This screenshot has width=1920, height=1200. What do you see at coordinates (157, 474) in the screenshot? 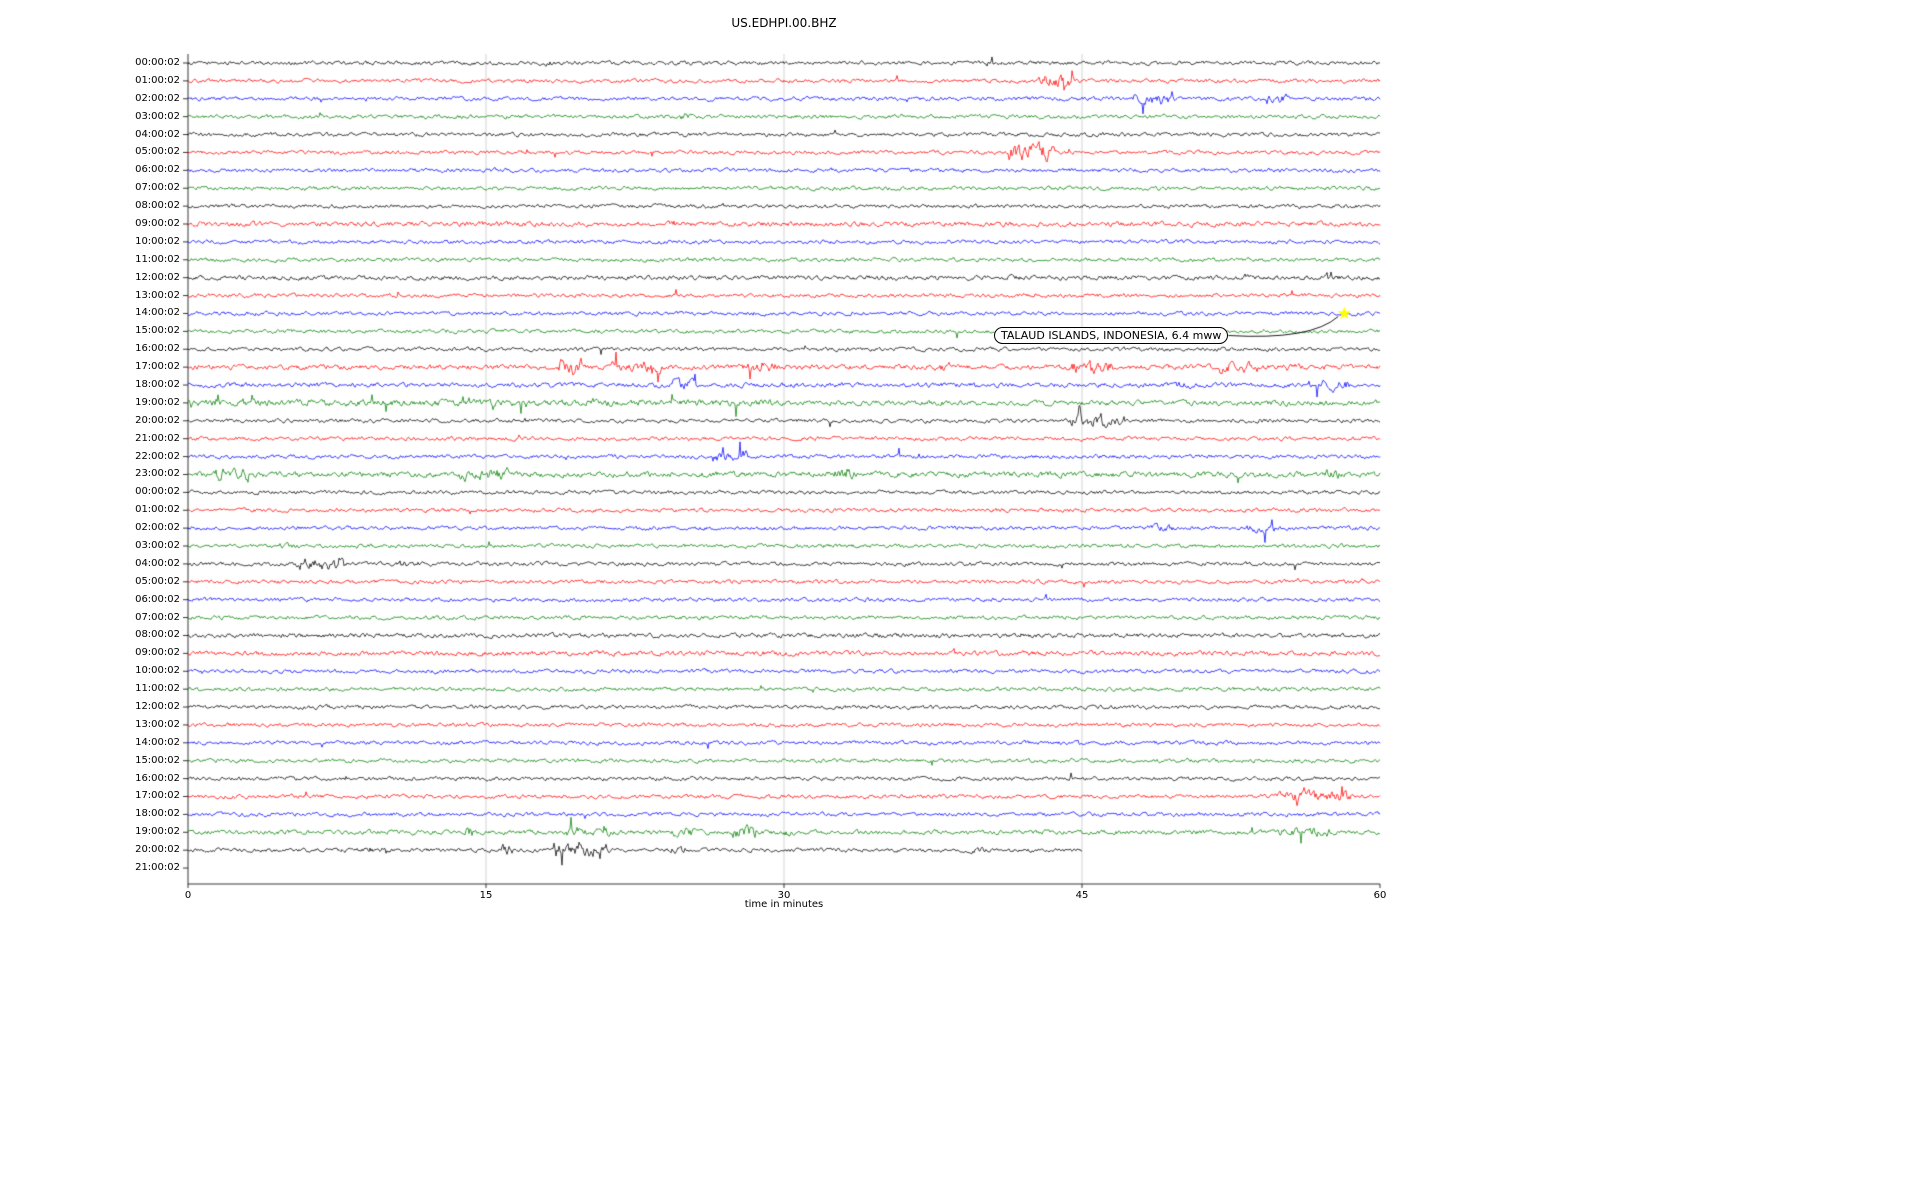
I see `row-label: 23:00:02` at bounding box center [157, 474].